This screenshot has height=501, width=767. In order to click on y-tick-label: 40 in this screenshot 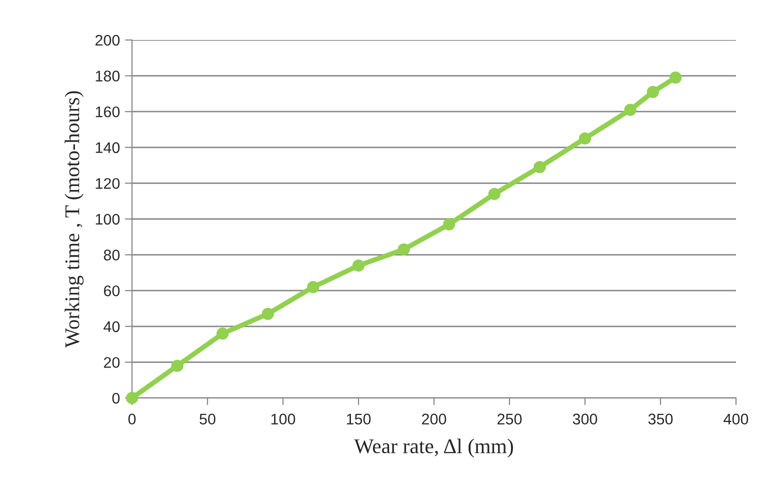, I will do `click(112, 326)`.